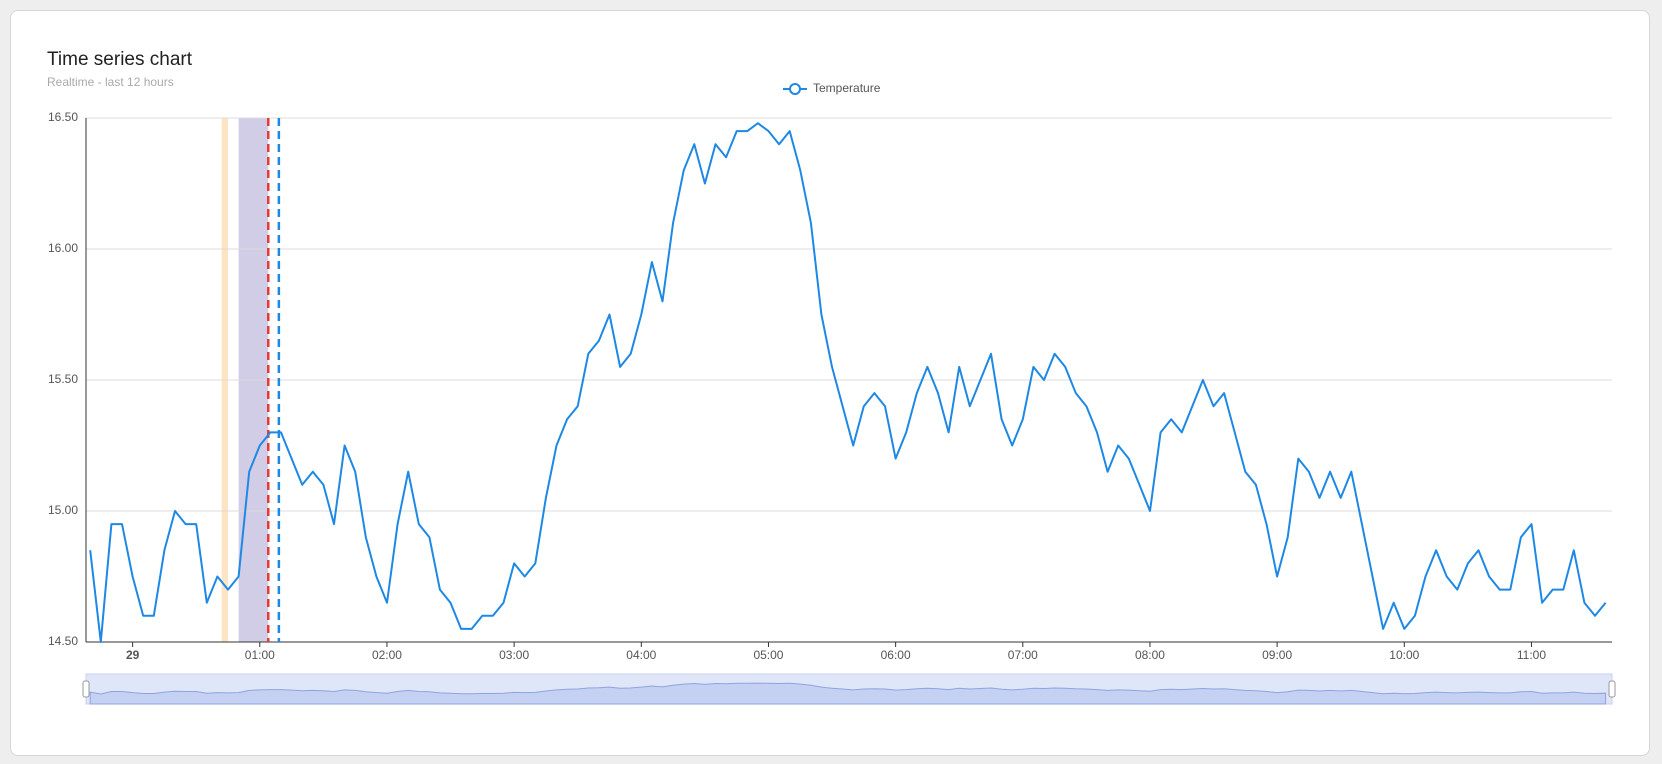 The height and width of the screenshot is (764, 1662). Describe the element at coordinates (514, 655) in the screenshot. I see `x-tick-label: 03:00` at that location.